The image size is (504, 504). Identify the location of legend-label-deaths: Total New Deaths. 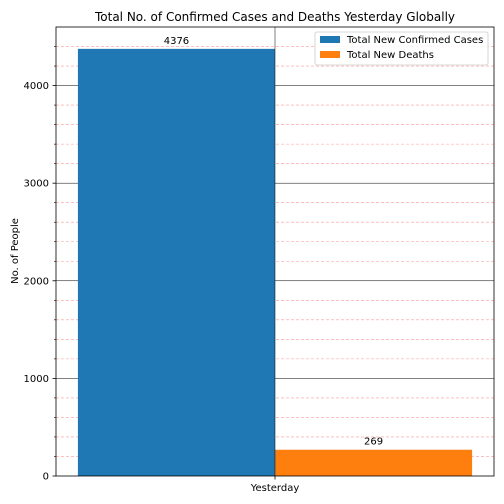
(390, 55).